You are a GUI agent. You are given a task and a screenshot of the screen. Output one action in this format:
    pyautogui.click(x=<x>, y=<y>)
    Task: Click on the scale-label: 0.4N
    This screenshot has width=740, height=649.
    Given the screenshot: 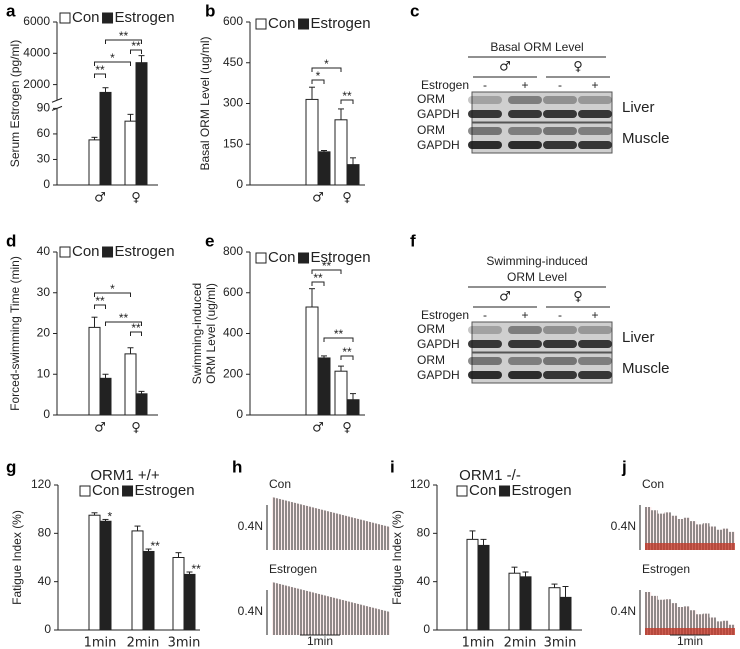 What is the action you would take?
    pyautogui.click(x=250, y=611)
    